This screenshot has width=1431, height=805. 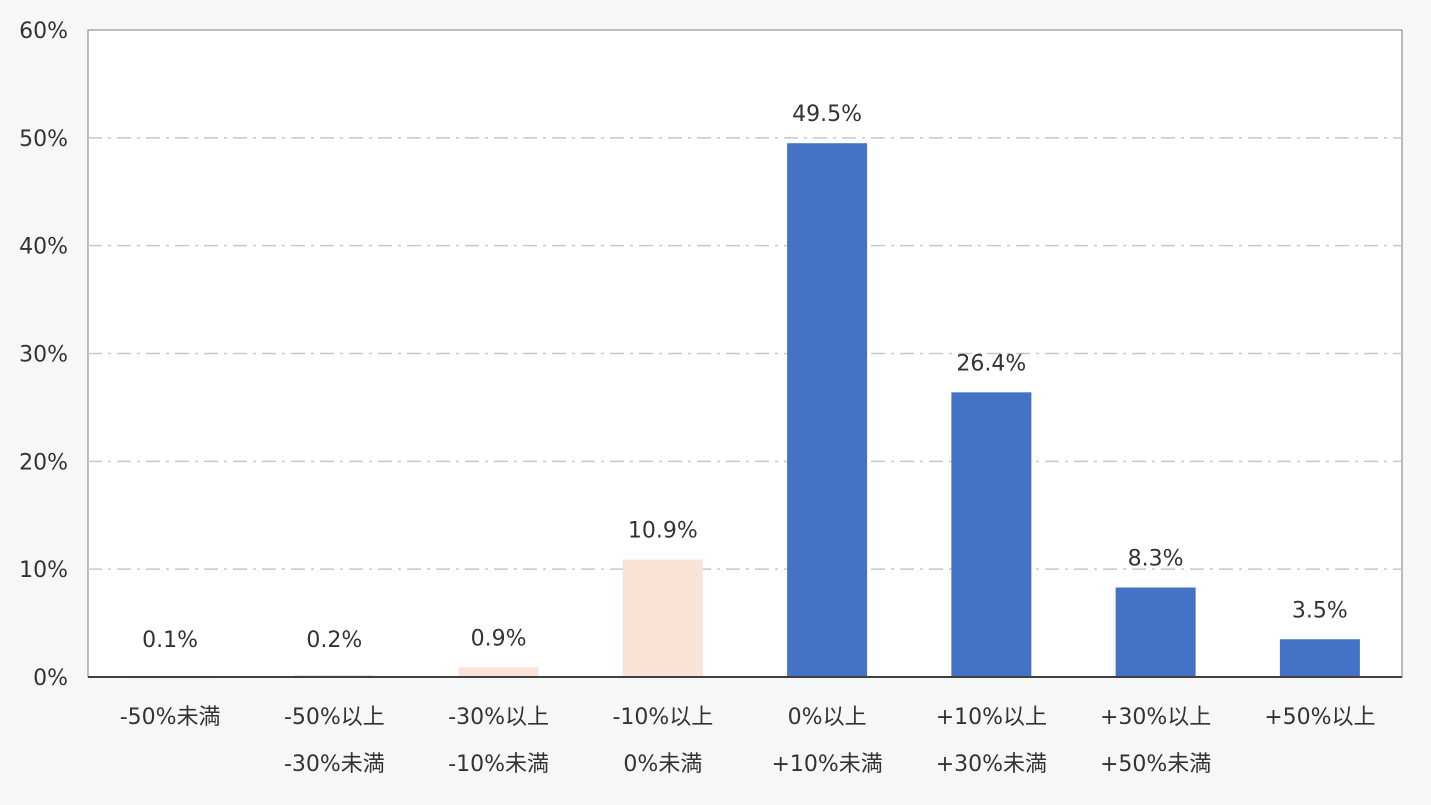 I want to click on x-tick-label: -10%以上, so click(x=662, y=717).